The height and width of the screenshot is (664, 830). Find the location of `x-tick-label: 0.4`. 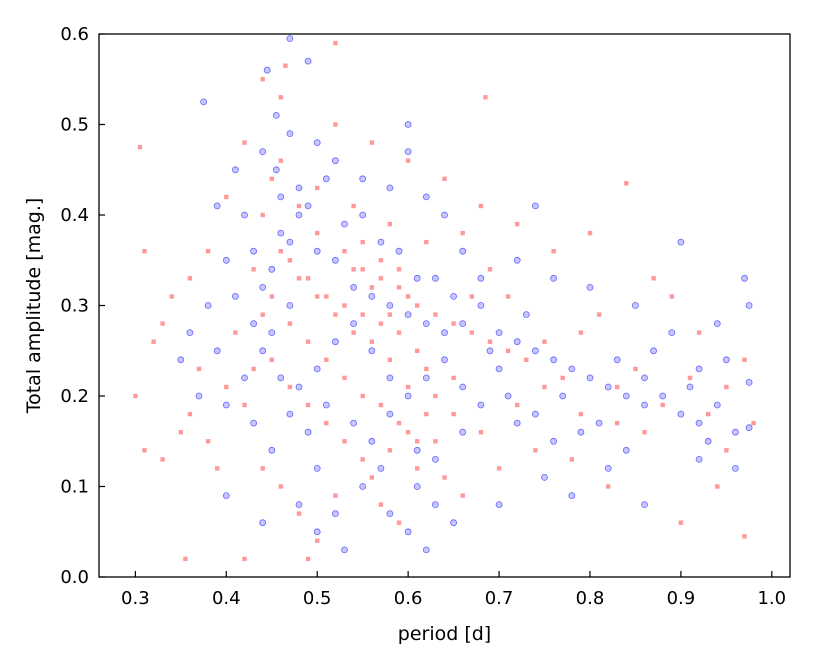

x-tick-label: 0.4 is located at coordinates (226, 598).